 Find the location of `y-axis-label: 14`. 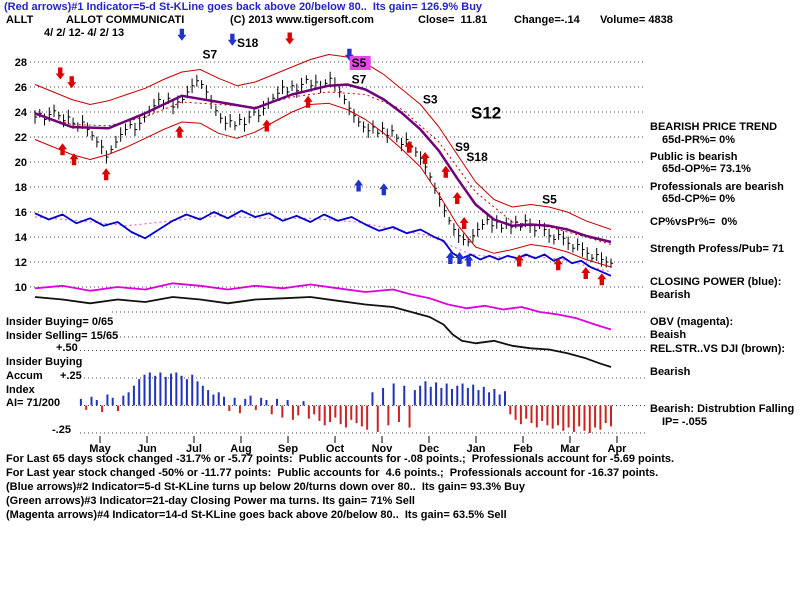

y-axis-label: 14 is located at coordinates (21, 238).